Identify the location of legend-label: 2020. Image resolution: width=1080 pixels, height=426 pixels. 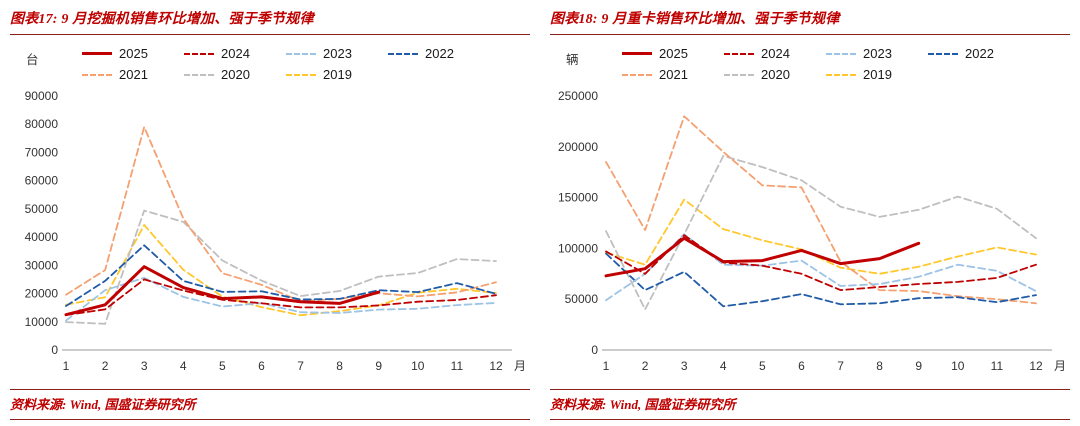
(775, 74).